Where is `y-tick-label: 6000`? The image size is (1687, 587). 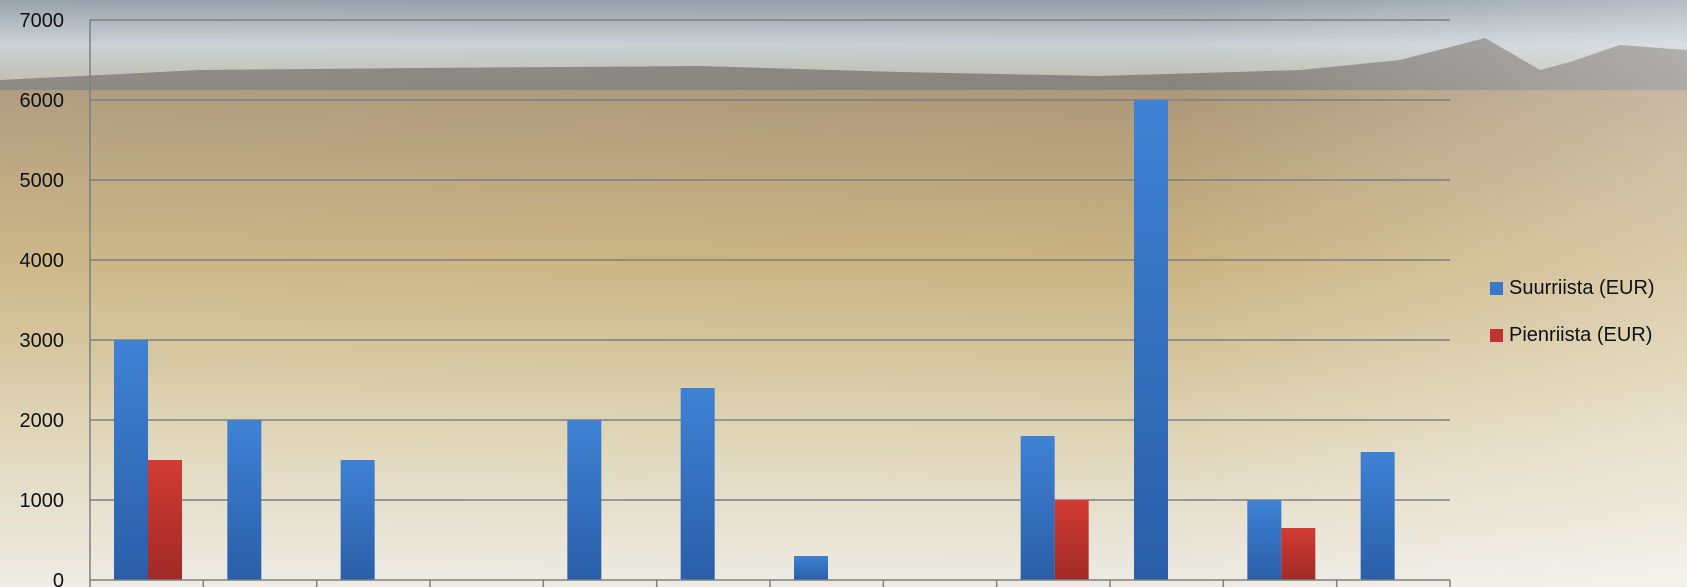
y-tick-label: 6000 is located at coordinates (42, 101).